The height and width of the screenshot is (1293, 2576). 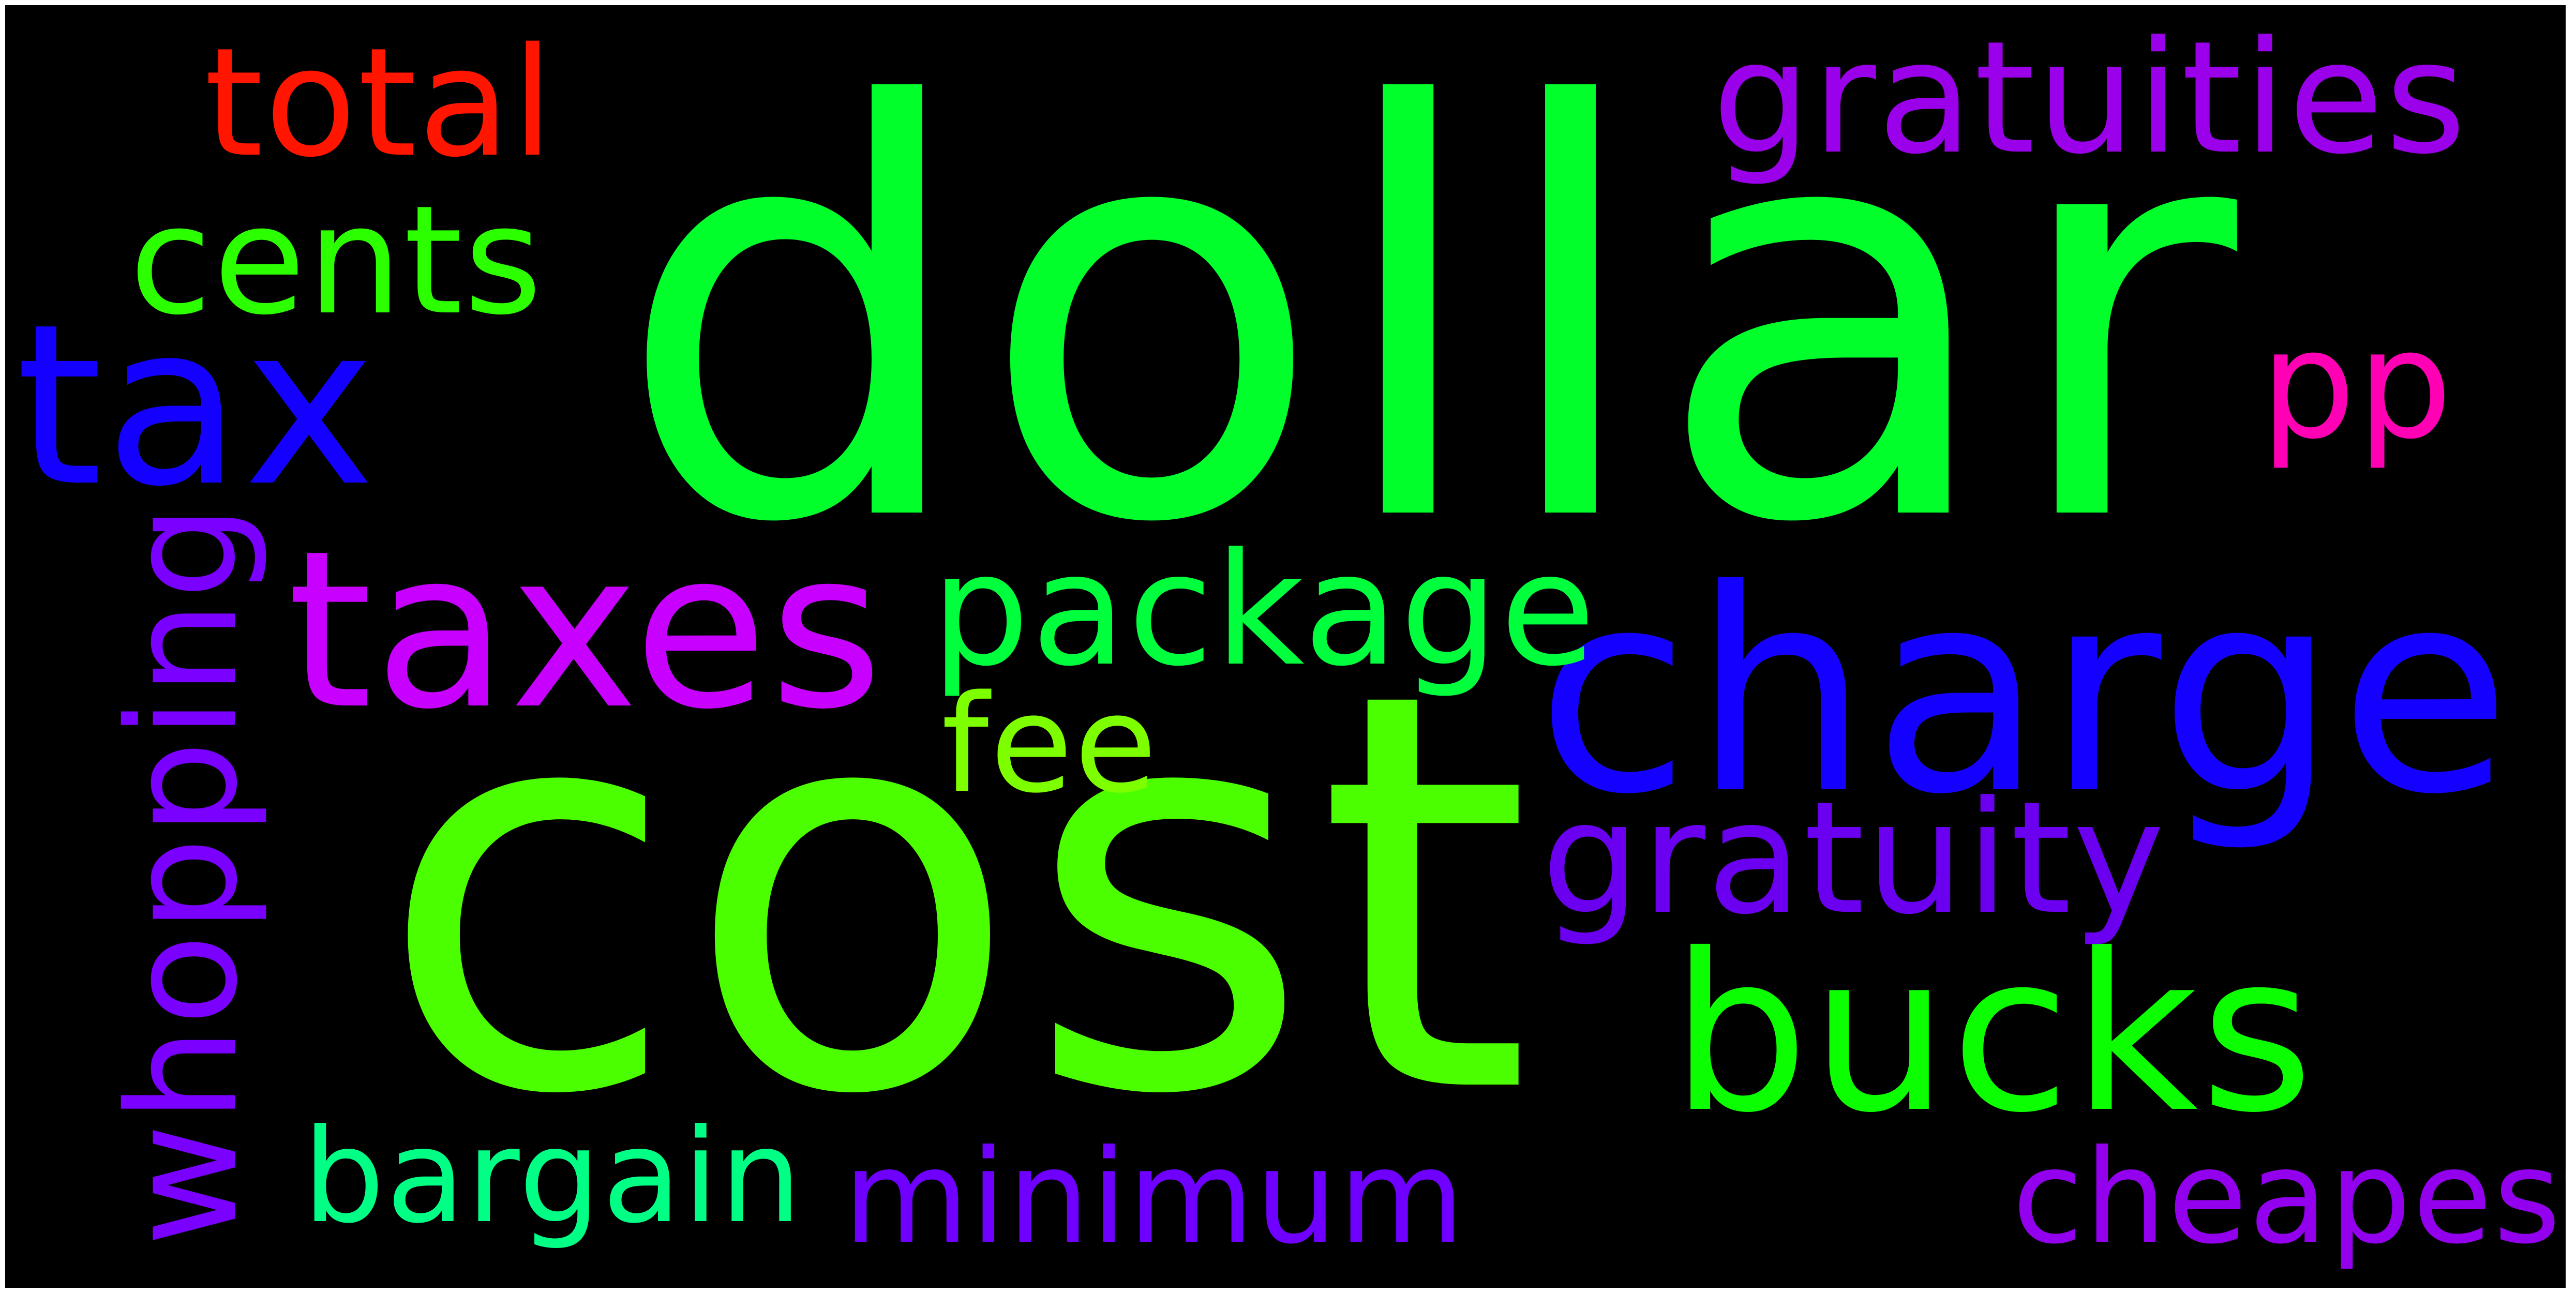 What do you see at coordinates (183, 874) in the screenshot?
I see `word-whopping: whopping` at bounding box center [183, 874].